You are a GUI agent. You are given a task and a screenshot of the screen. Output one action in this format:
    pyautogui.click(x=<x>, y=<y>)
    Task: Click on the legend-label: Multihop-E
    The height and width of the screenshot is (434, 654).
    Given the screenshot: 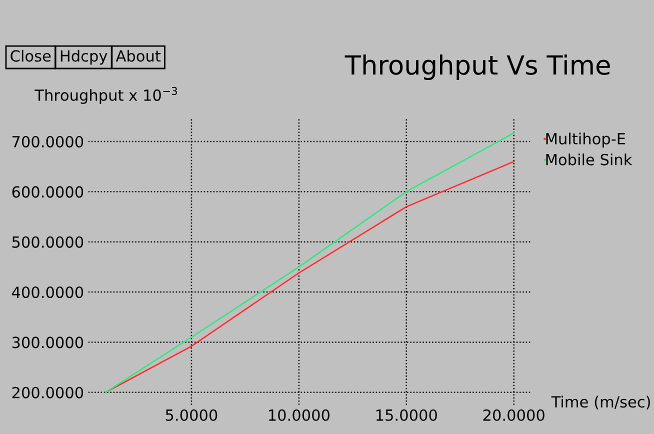 What is the action you would take?
    pyautogui.click(x=586, y=140)
    